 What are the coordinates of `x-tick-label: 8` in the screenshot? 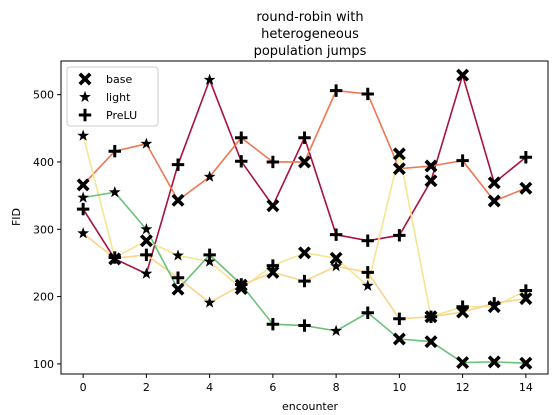 It's located at (336, 387).